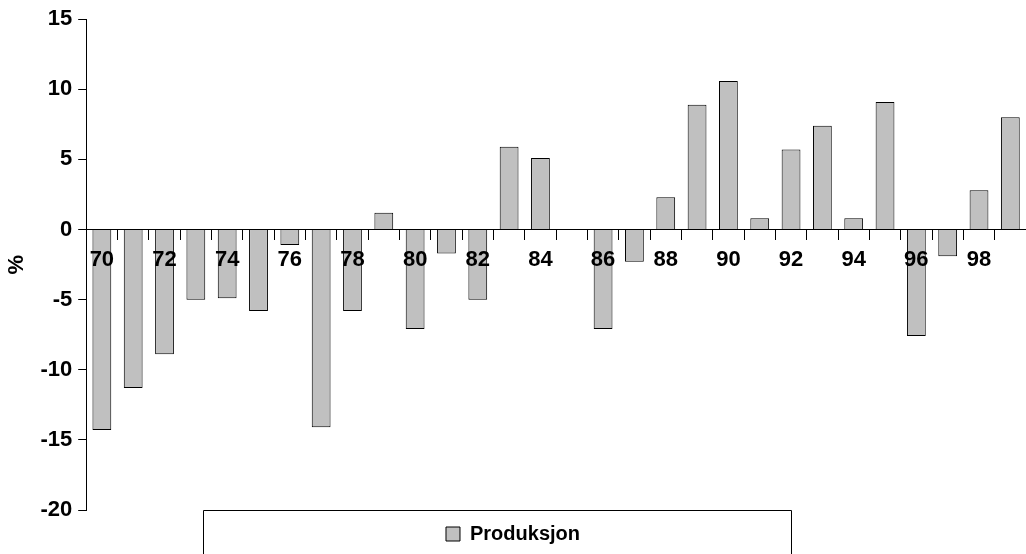 Image resolution: width=1026 pixels, height=554 pixels. Describe the element at coordinates (290, 258) in the screenshot. I see `x-tick-label: 76` at that location.